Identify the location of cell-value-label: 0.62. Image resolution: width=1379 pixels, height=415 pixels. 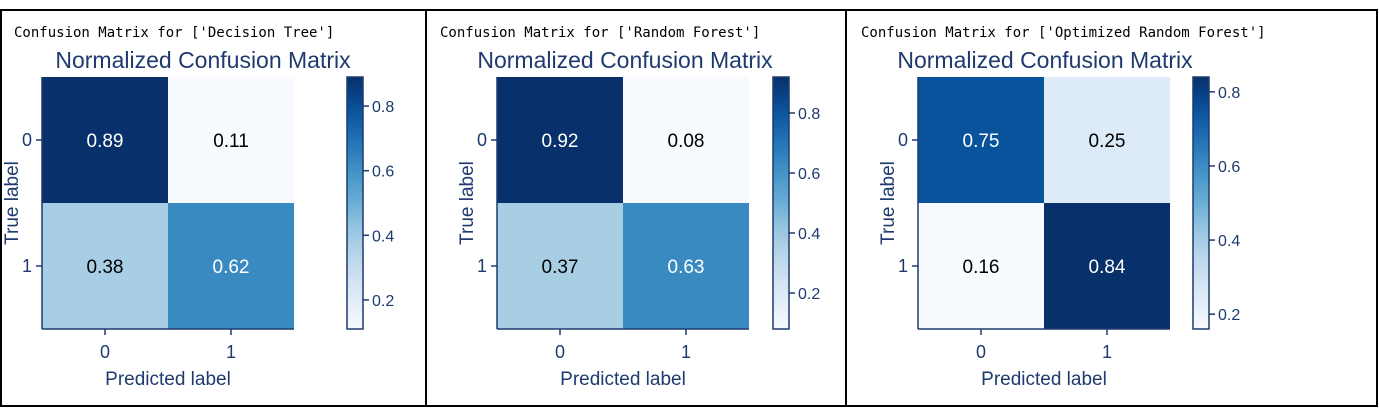
(231, 267).